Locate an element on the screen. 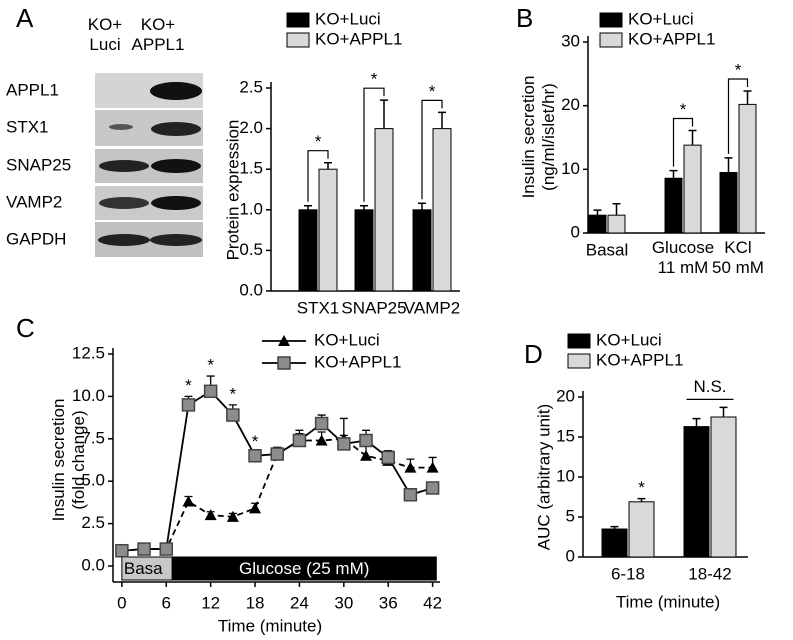  x-axis-label: Time (minute) is located at coordinates (270, 625).